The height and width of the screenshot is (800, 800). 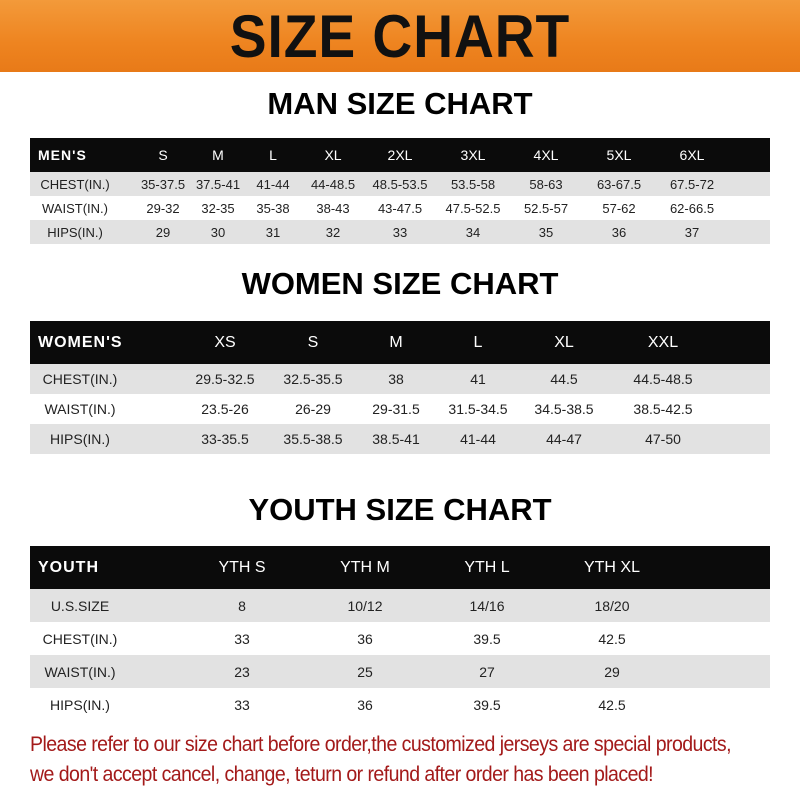 What do you see at coordinates (396, 379) in the screenshot?
I see `table-cell: 38` at bounding box center [396, 379].